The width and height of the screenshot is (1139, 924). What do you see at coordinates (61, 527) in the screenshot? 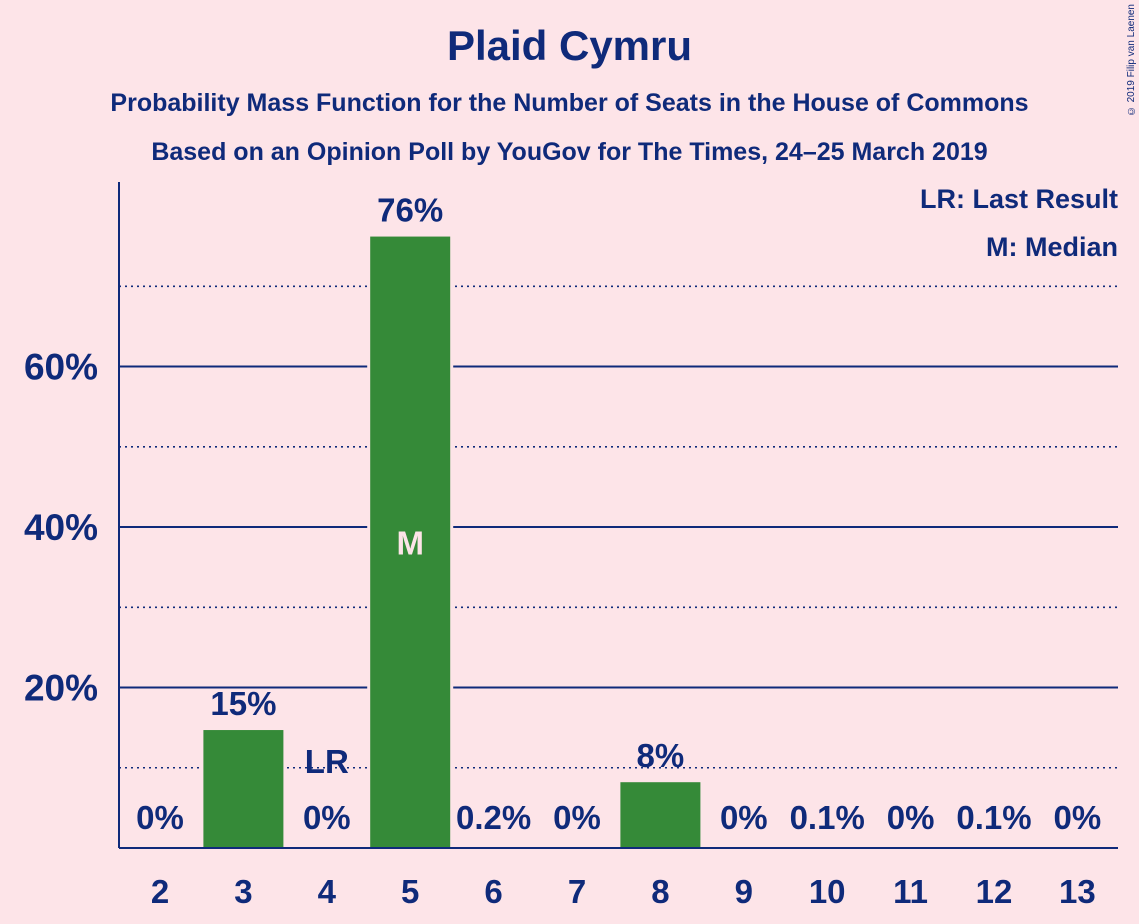
I see `y-tick-label: 40%` at bounding box center [61, 527].